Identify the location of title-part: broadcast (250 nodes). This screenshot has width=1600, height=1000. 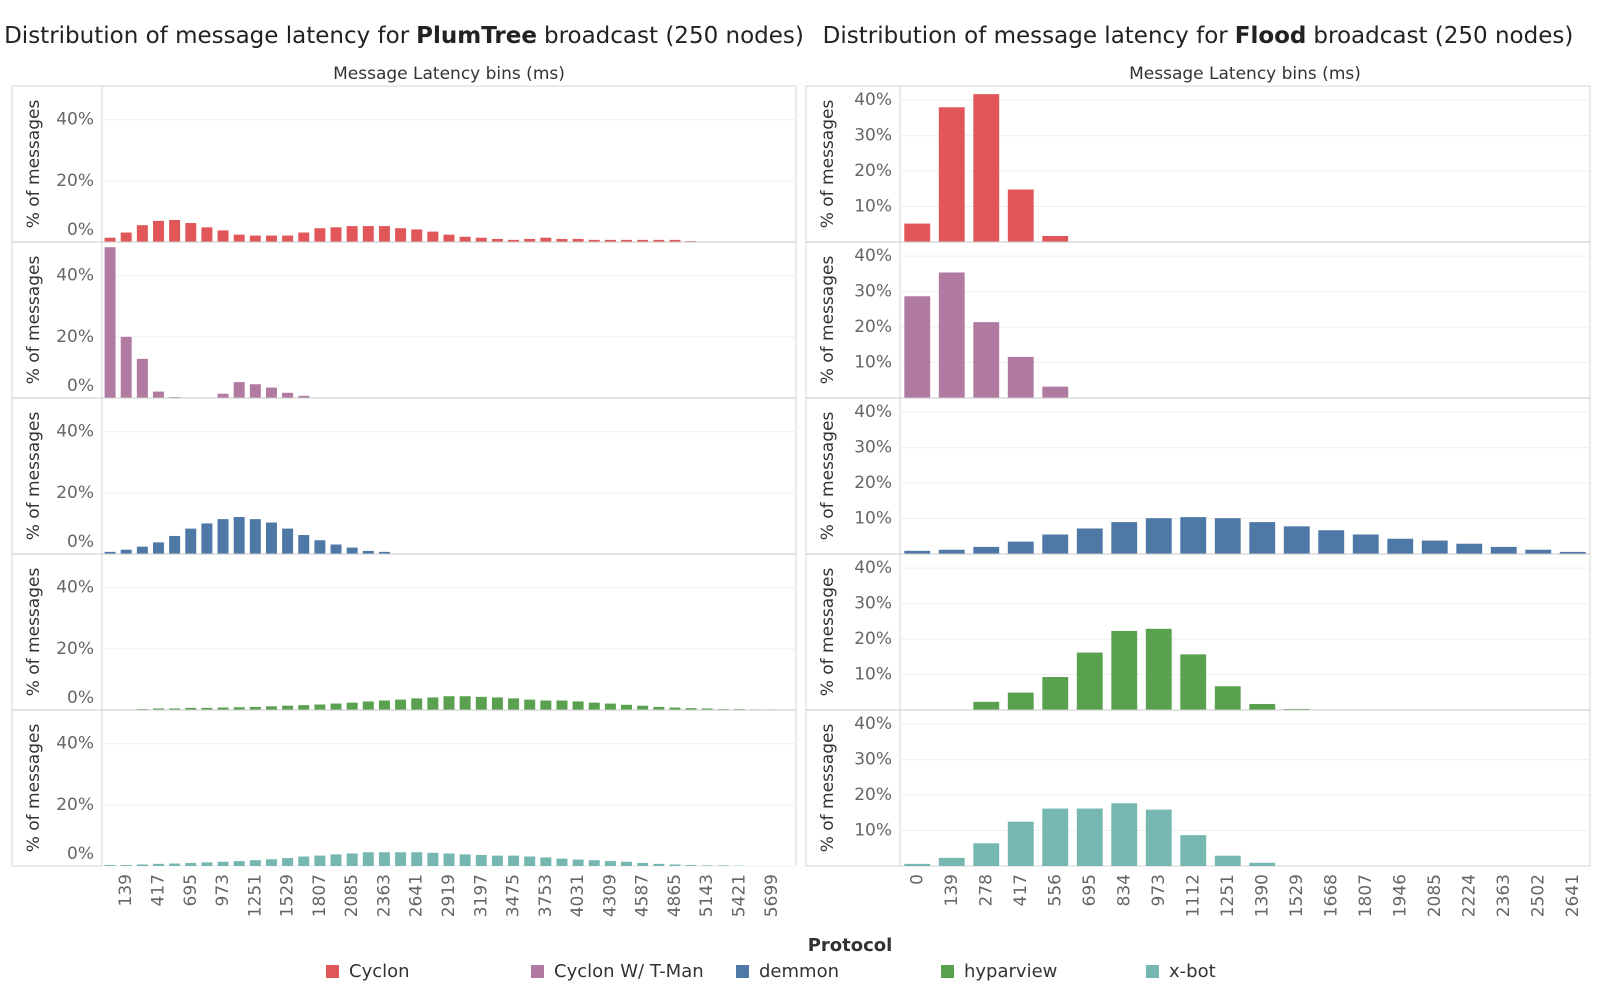
(674, 36).